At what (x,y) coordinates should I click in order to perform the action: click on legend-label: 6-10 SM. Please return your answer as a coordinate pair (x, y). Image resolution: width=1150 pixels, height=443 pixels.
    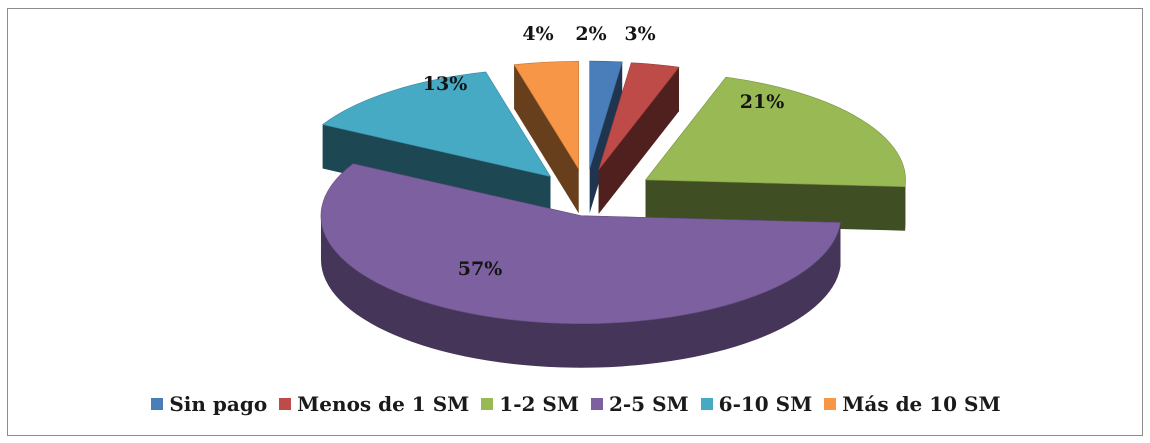
    Looking at the image, I should click on (765, 404).